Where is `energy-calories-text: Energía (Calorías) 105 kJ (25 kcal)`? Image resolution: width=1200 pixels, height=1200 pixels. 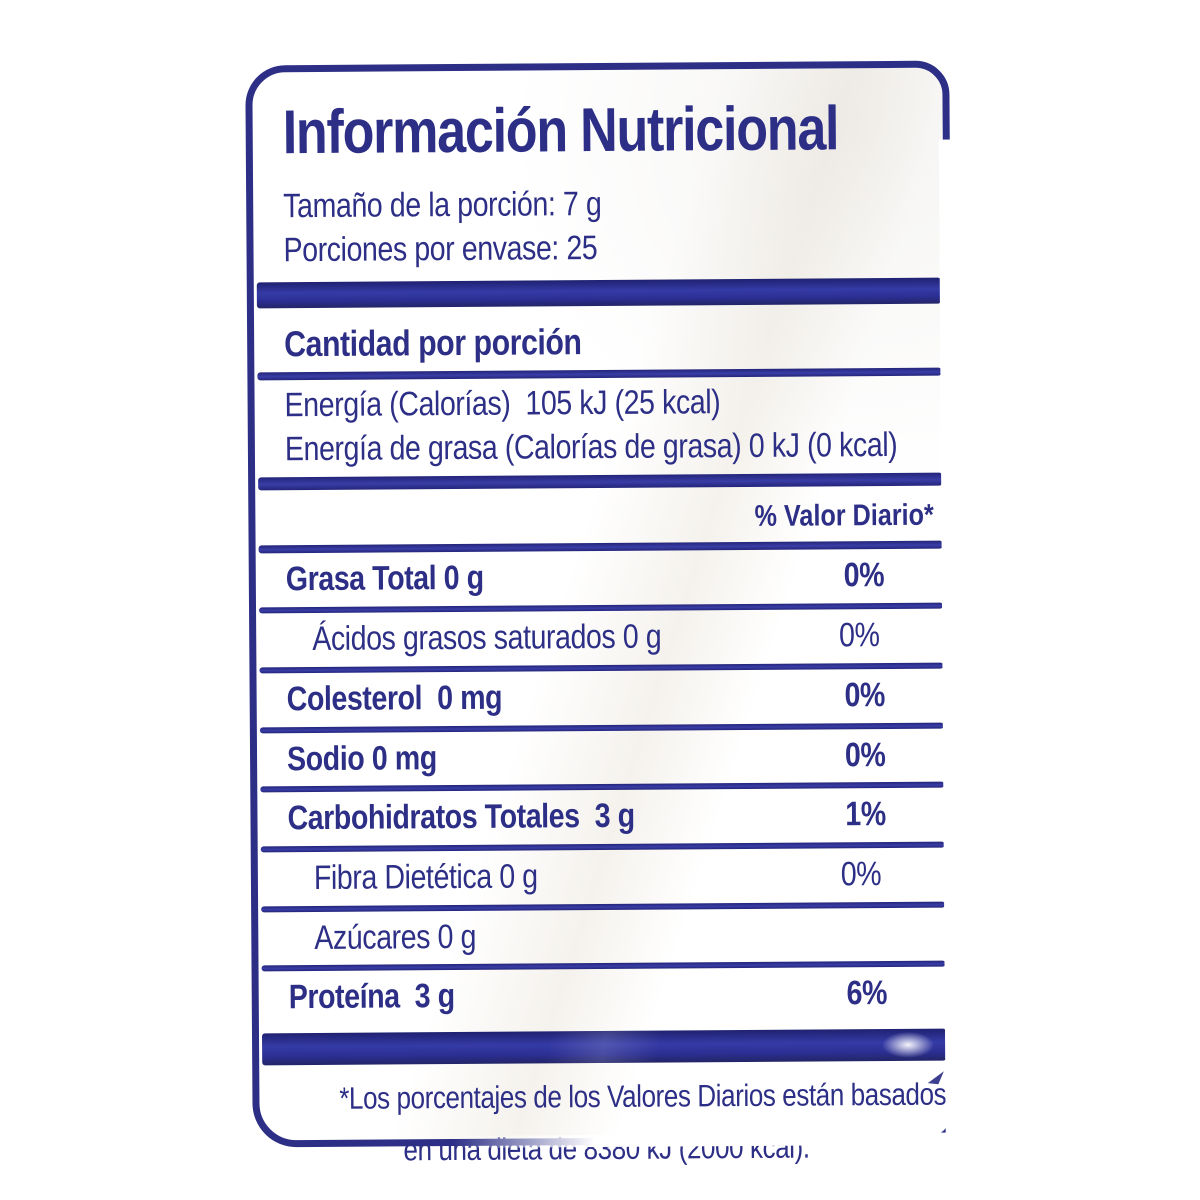
energy-calories-text: Energía (Calorías) 105 kJ (25 kcal) is located at coordinates (502, 404).